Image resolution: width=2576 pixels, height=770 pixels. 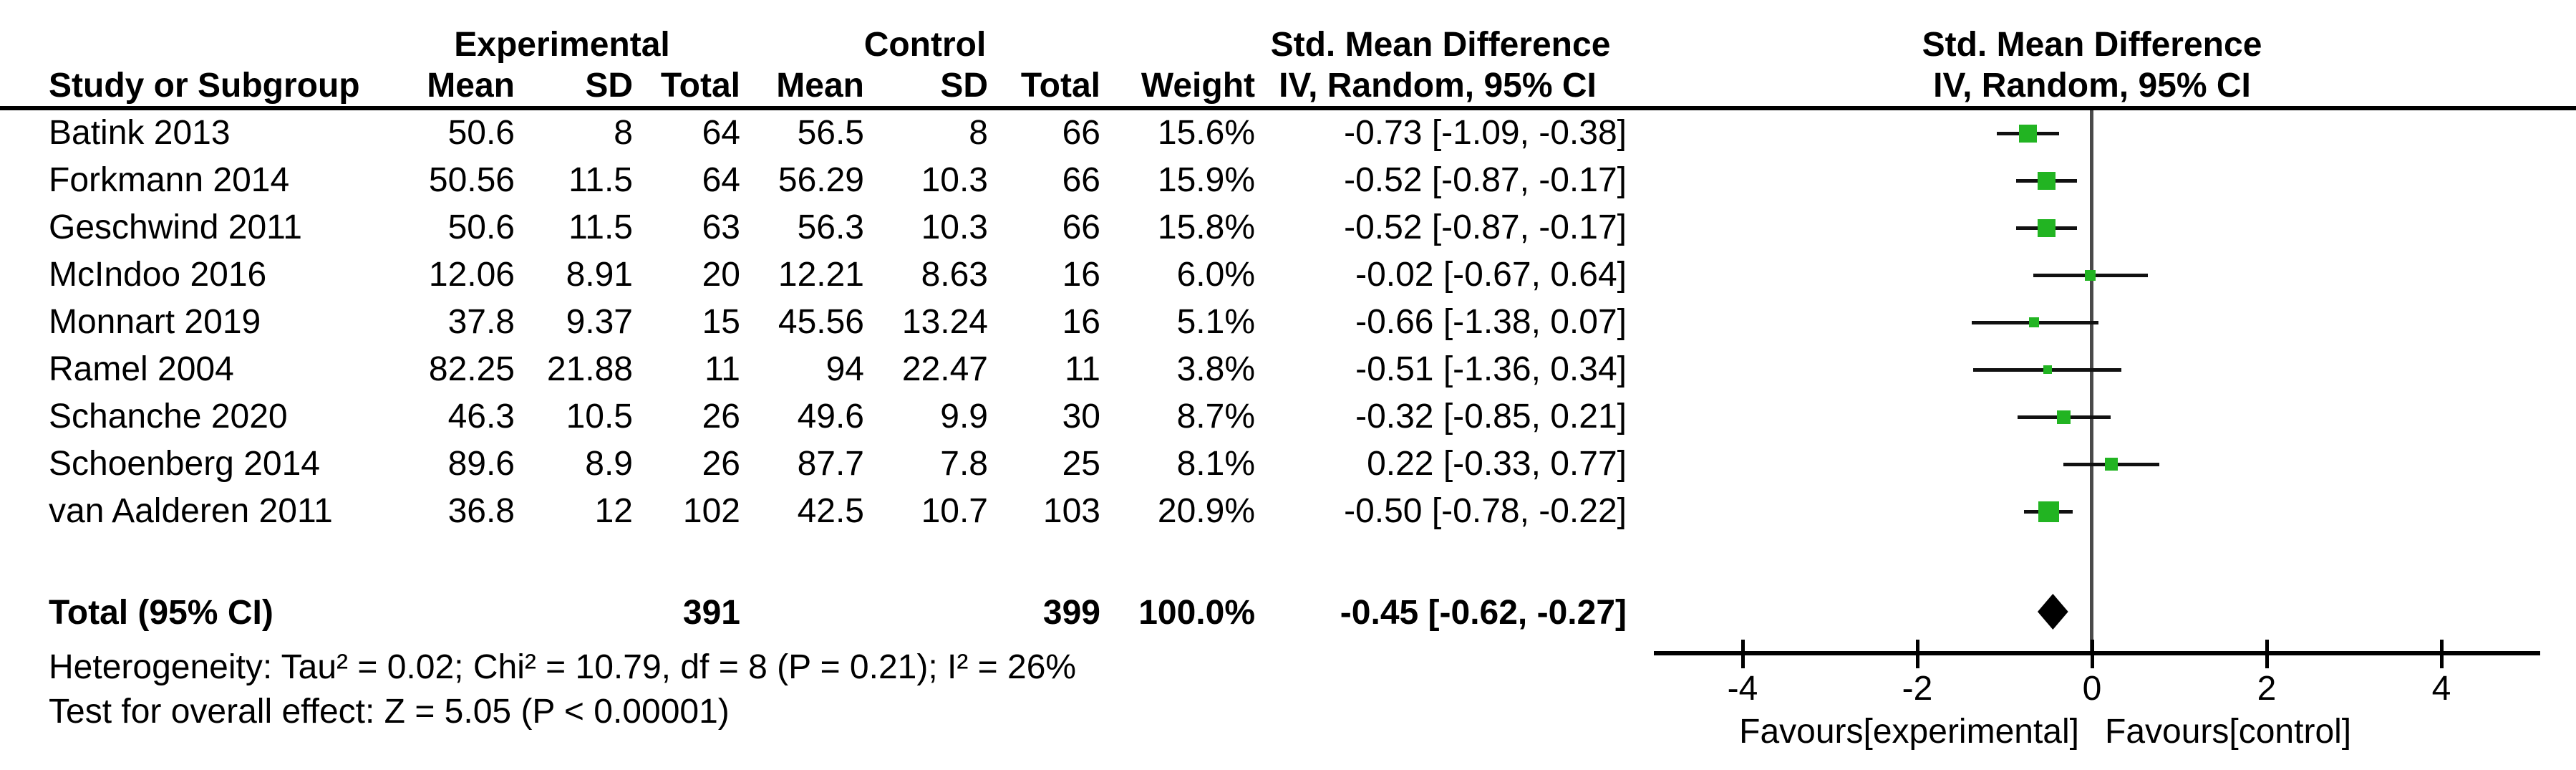 I want to click on study-label: McIndoo 2016, so click(x=158, y=275).